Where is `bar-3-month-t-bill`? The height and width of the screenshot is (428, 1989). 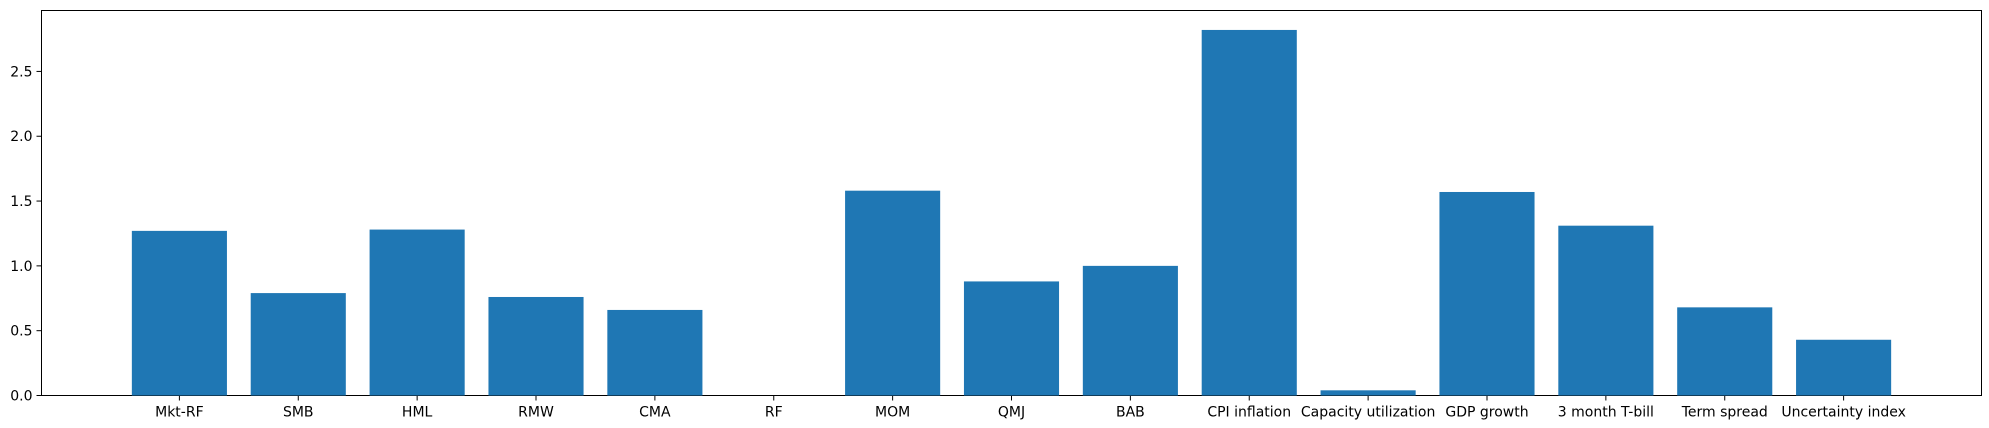 bar-3-month-t-bill is located at coordinates (1606, 310).